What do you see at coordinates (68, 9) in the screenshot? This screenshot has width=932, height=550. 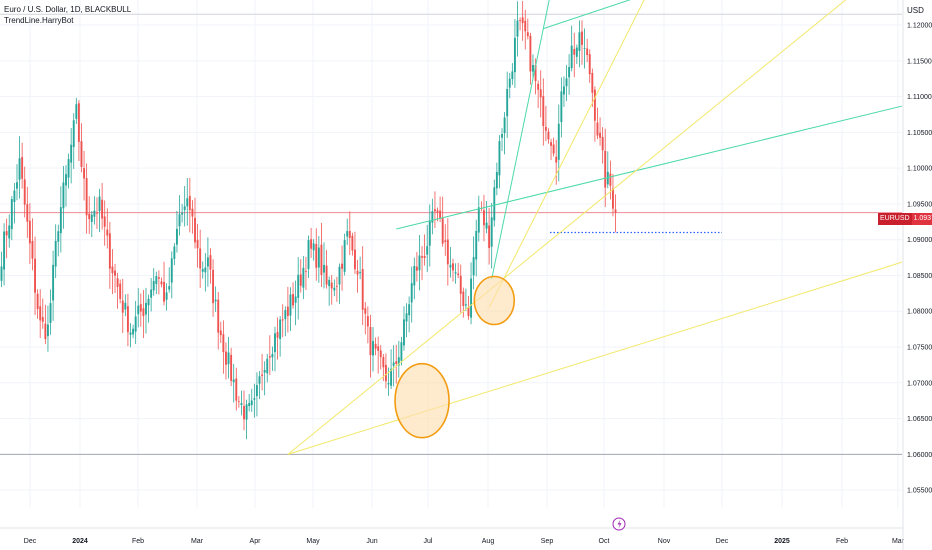 I see `symbol-title: Euro / U.S. Dollar, 1D, BLACKBULL` at bounding box center [68, 9].